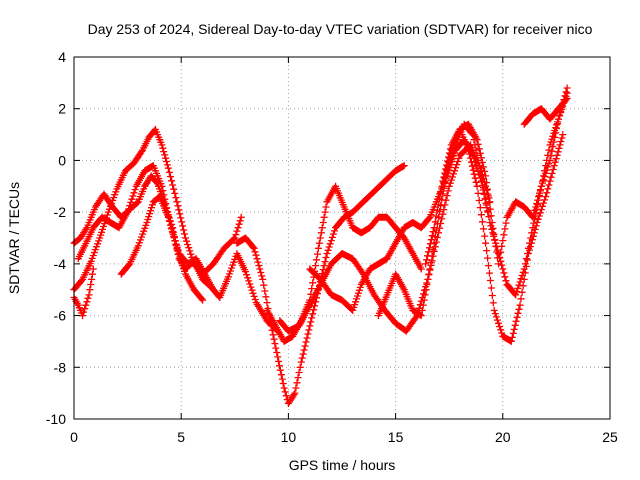 Image resolution: width=640 pixels, height=480 pixels. I want to click on y-tick-label: -6, so click(60, 316).